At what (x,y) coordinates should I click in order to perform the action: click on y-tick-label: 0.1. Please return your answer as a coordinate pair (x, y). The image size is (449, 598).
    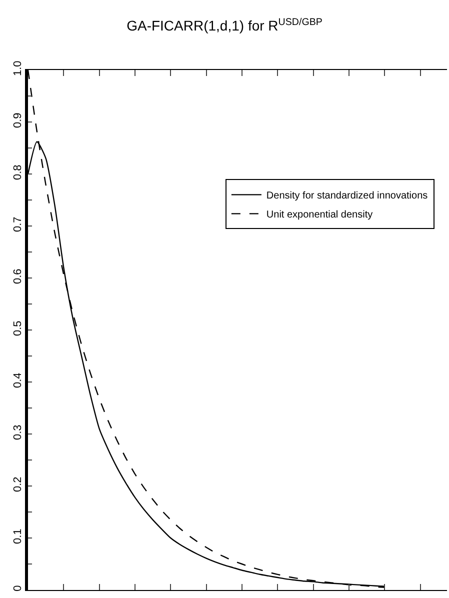
    Looking at the image, I should click on (18, 536).